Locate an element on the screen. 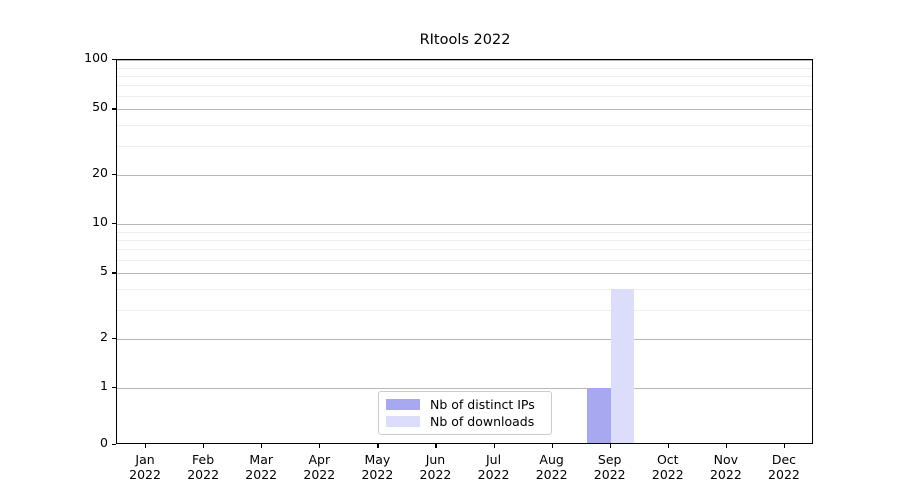  y-axis-tick-label: 0 is located at coordinates (104, 442).